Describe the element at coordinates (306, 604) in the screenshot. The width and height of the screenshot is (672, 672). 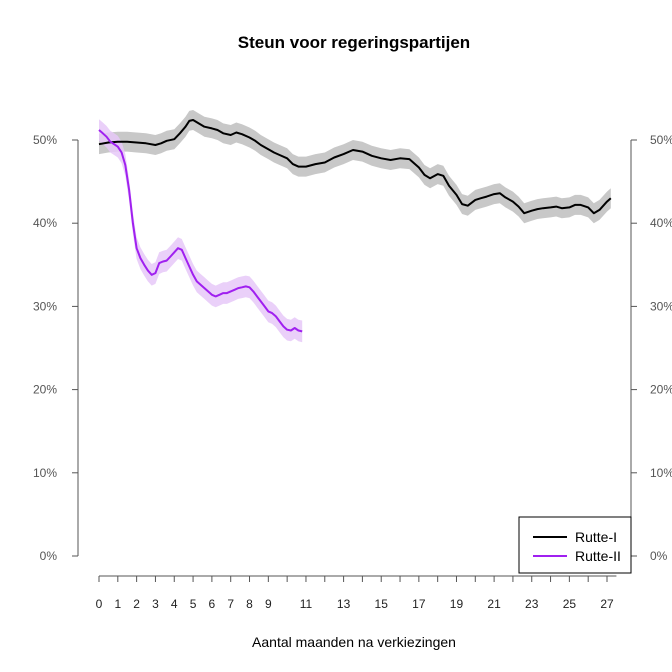
I see `x-tick-label: 11` at that location.